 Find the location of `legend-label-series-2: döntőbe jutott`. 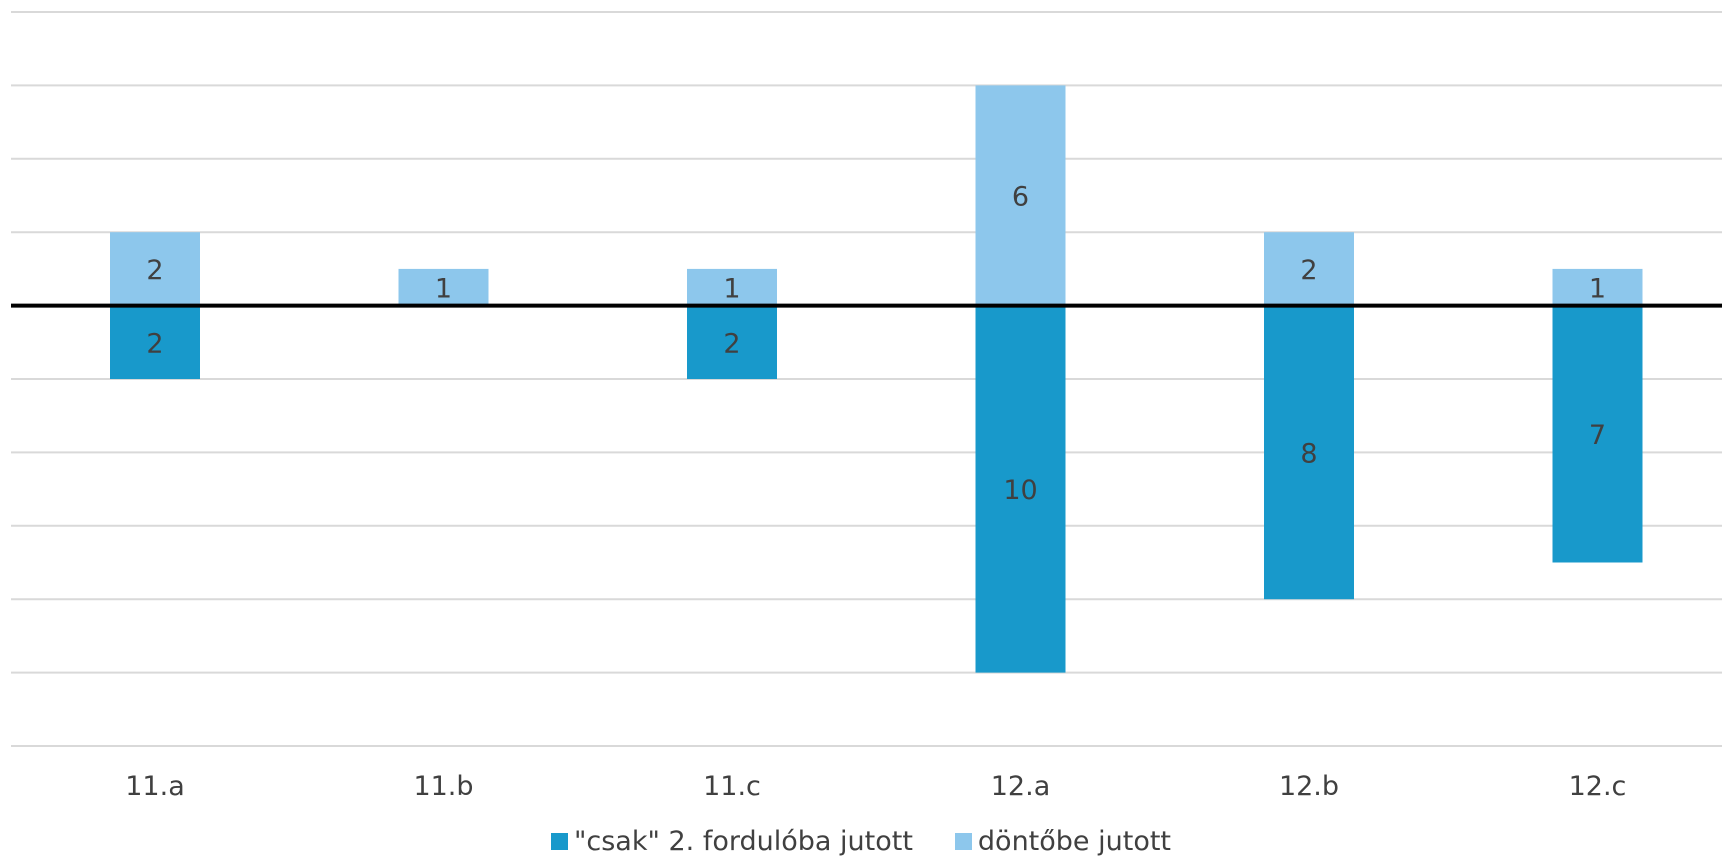

legend-label-series-2: döntőbe jutott is located at coordinates (1074, 841).